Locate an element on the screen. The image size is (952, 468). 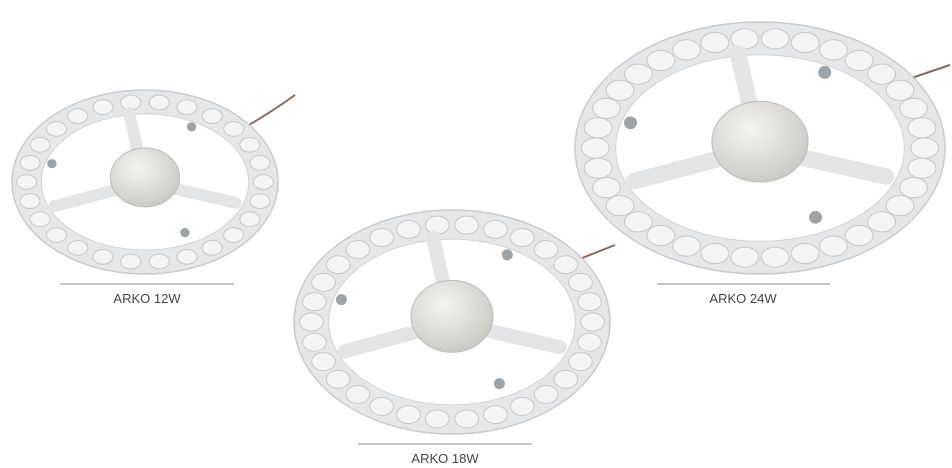
product-label: ARKO 24W is located at coordinates (743, 298).